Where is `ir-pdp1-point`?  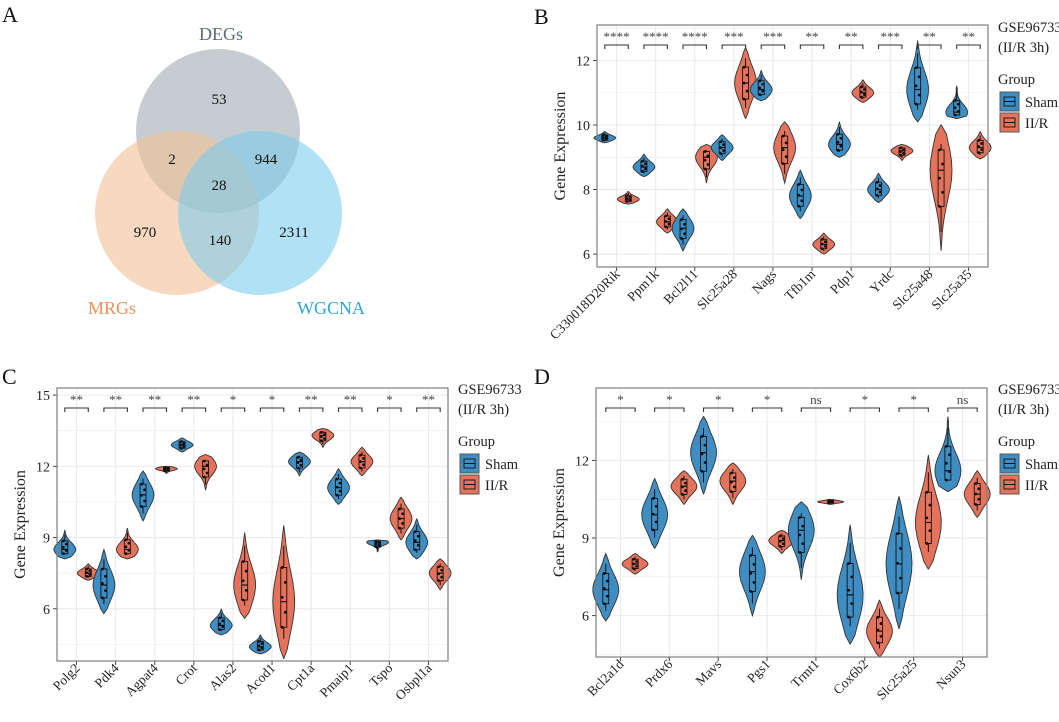 ir-pdp1-point is located at coordinates (861, 97).